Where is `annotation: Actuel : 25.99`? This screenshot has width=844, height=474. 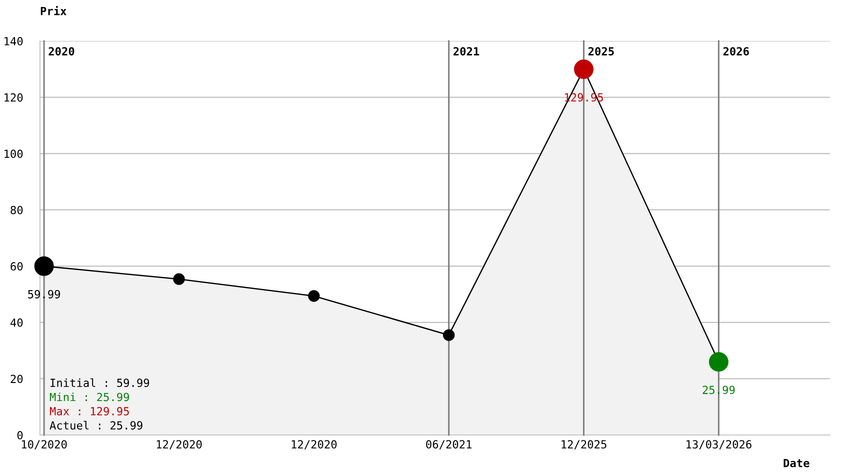 annotation: Actuel : 25.99 is located at coordinates (96, 425).